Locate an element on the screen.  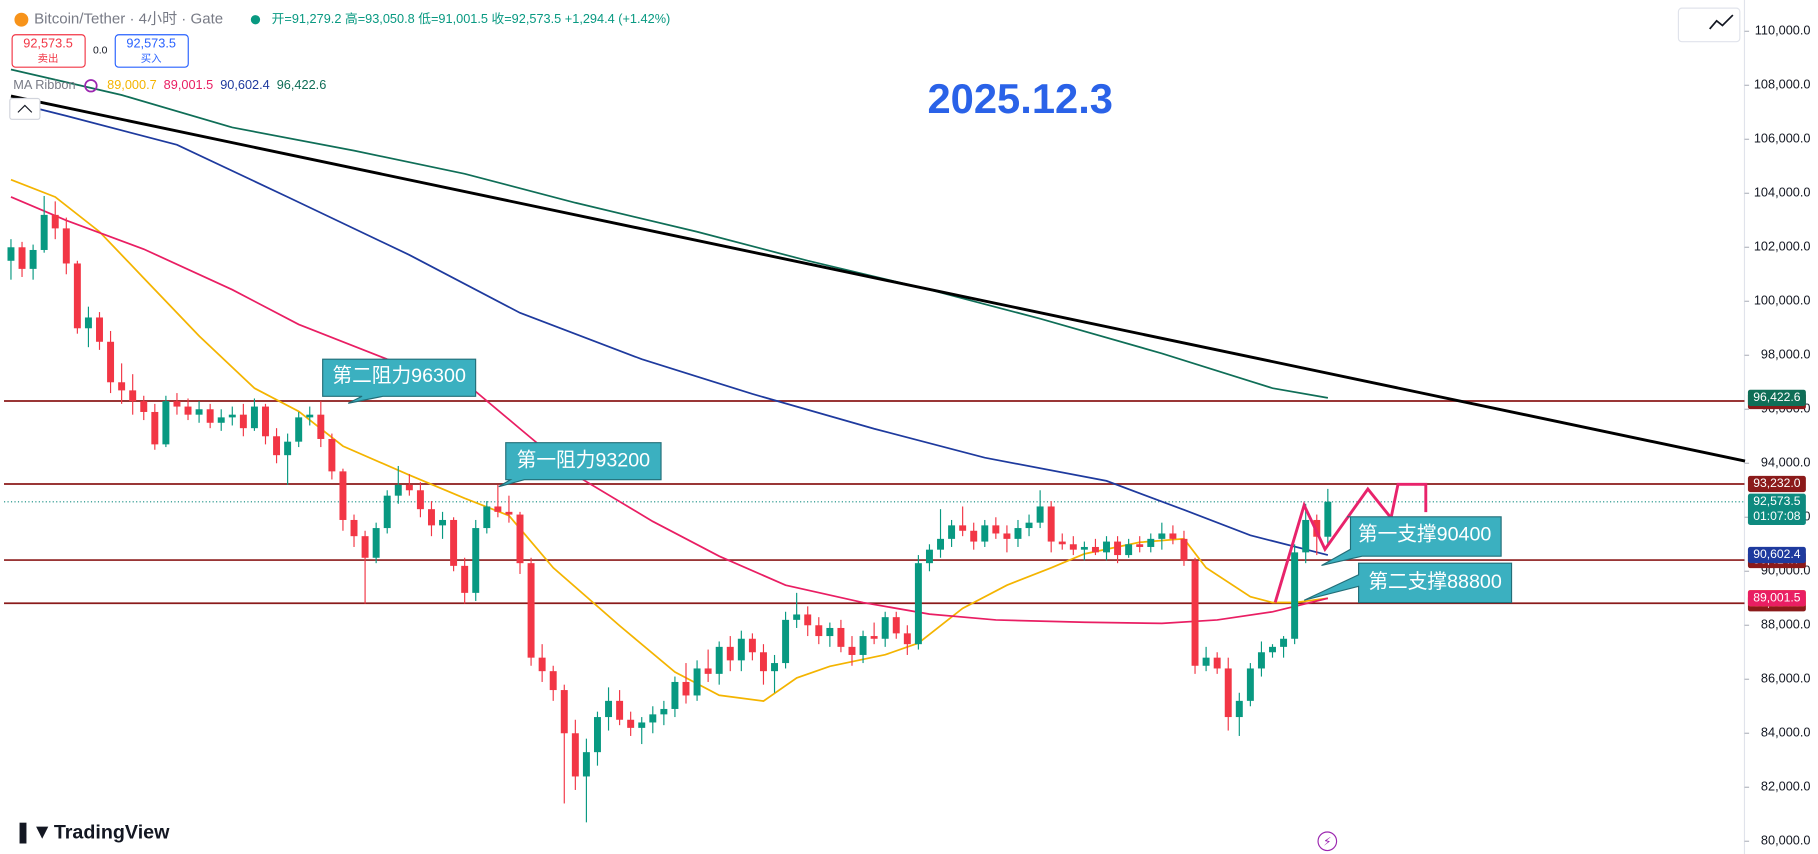
y-tick-label: 84,000.0 is located at coordinates (1786, 732).